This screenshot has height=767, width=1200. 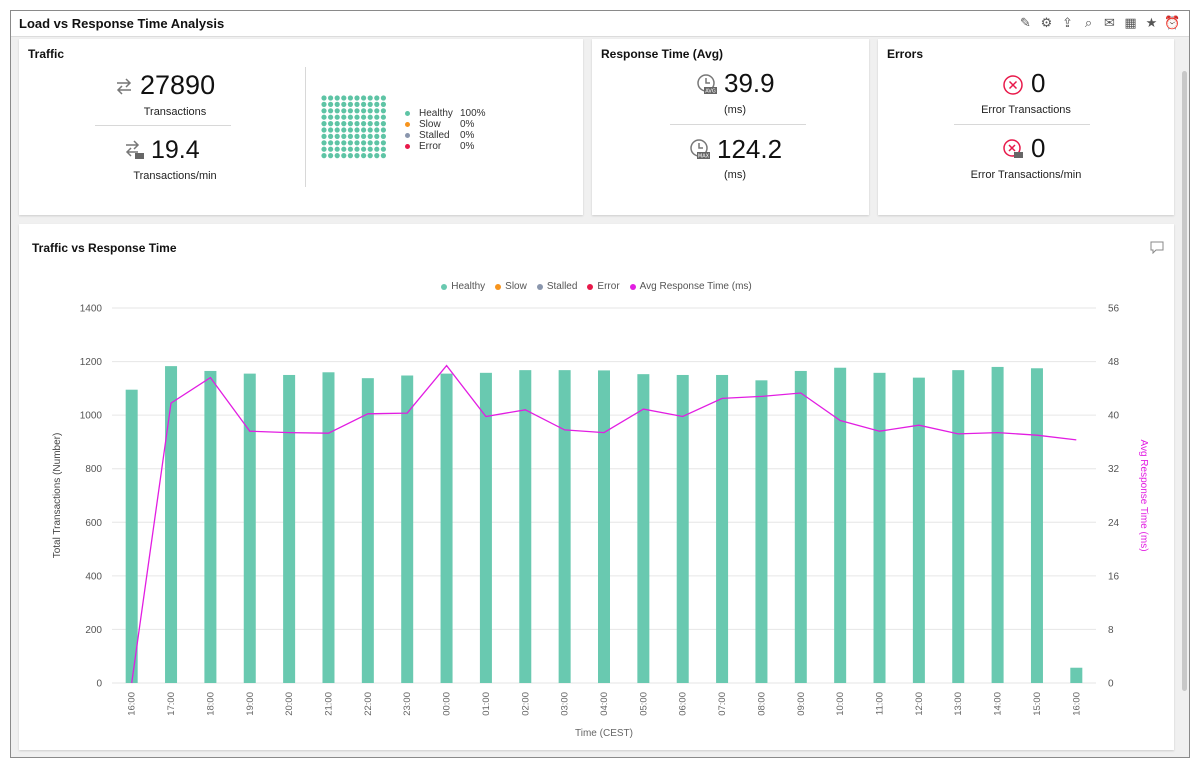 What do you see at coordinates (1026, 110) in the screenshot?
I see `error-count-label: Error Transactions` at bounding box center [1026, 110].